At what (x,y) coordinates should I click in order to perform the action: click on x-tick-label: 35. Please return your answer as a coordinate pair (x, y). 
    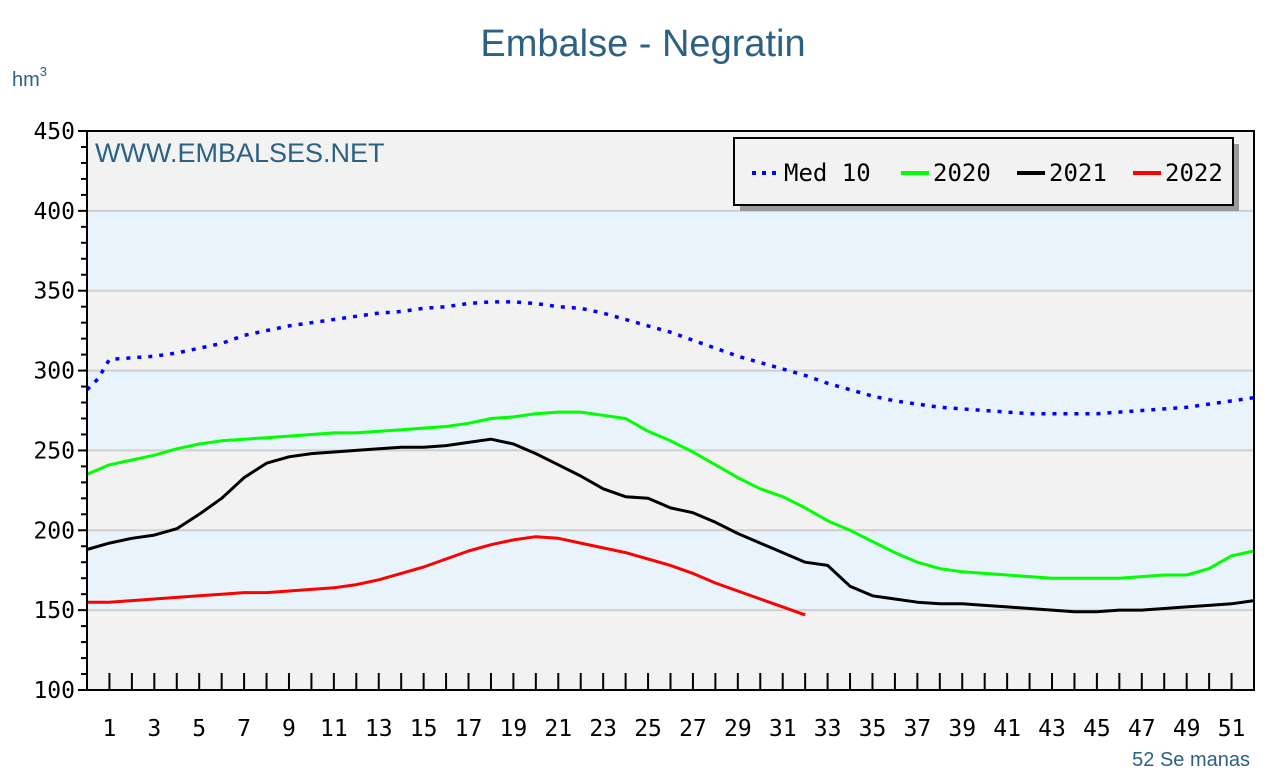
    Looking at the image, I should click on (873, 729).